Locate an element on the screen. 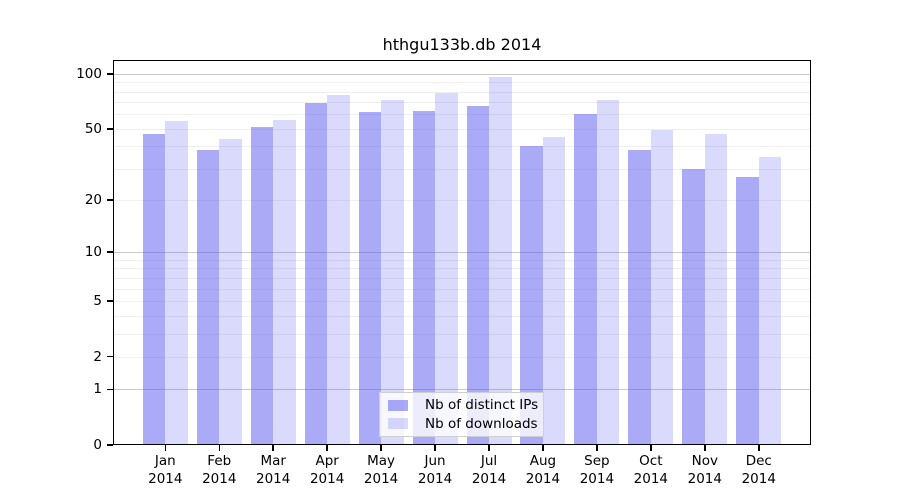 Image resolution: width=900 pixels, height=500 pixels. legend: Nb of distinct IPs Nb of downloads is located at coordinates (461, 414).